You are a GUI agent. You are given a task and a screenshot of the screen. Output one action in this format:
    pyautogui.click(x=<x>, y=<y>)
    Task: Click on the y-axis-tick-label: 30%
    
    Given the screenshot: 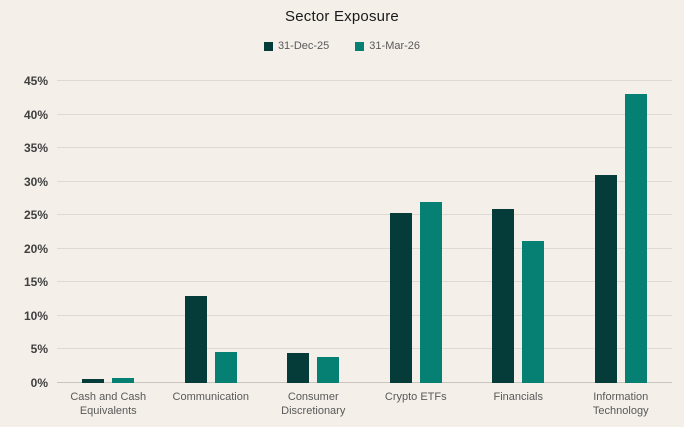 What is the action you would take?
    pyautogui.click(x=35, y=181)
    